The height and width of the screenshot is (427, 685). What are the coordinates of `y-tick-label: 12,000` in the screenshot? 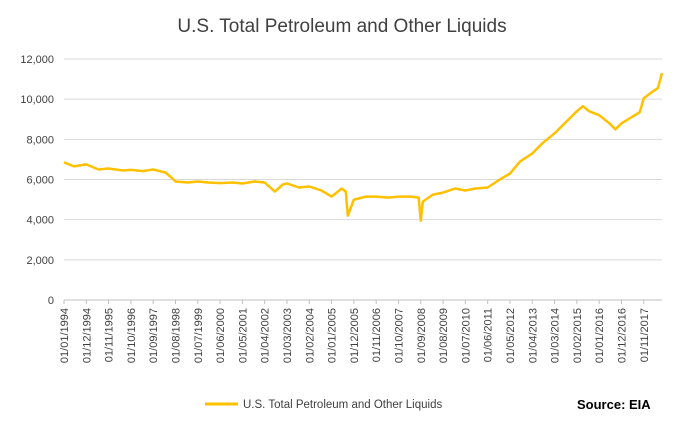 It's located at (37, 60).